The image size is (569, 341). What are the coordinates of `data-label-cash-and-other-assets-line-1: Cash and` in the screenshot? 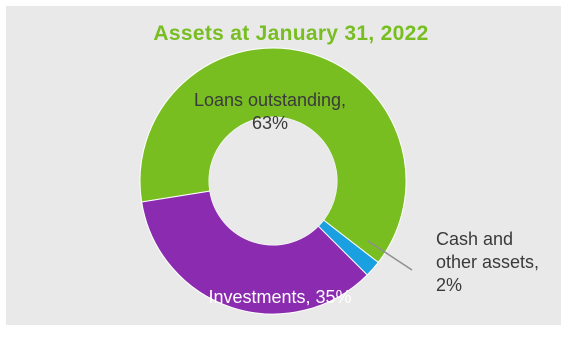 It's located at (474, 239).